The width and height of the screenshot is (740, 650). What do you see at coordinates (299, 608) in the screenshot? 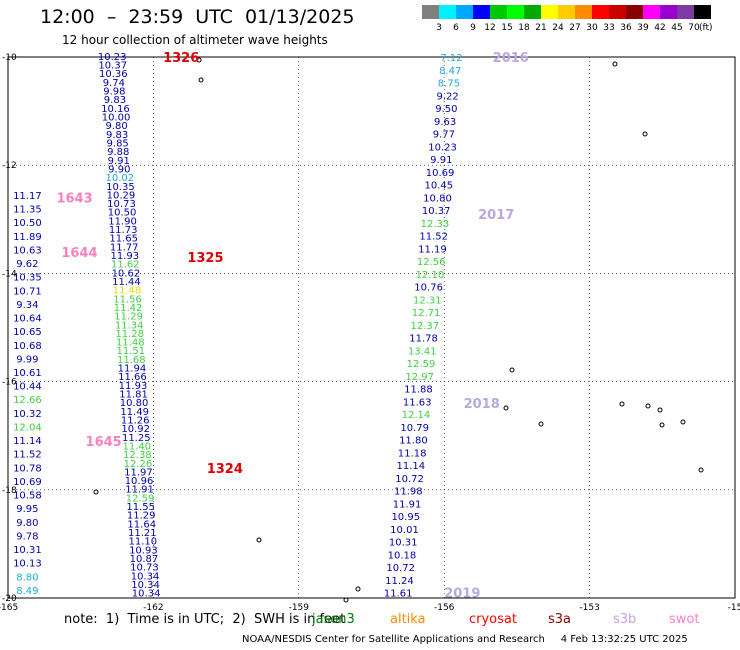
I see `x-tick-label: -159` at bounding box center [299, 608].